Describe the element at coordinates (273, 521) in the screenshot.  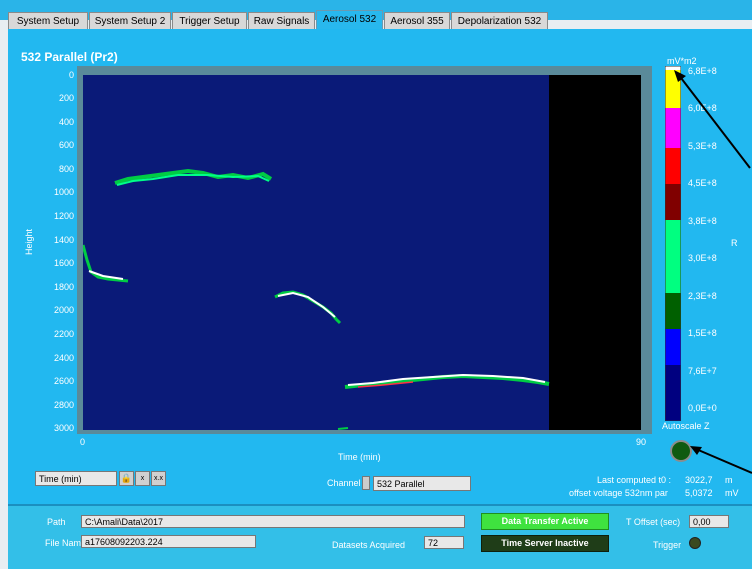
I see `path-field: C:\Amali\Data\2017` at that location.